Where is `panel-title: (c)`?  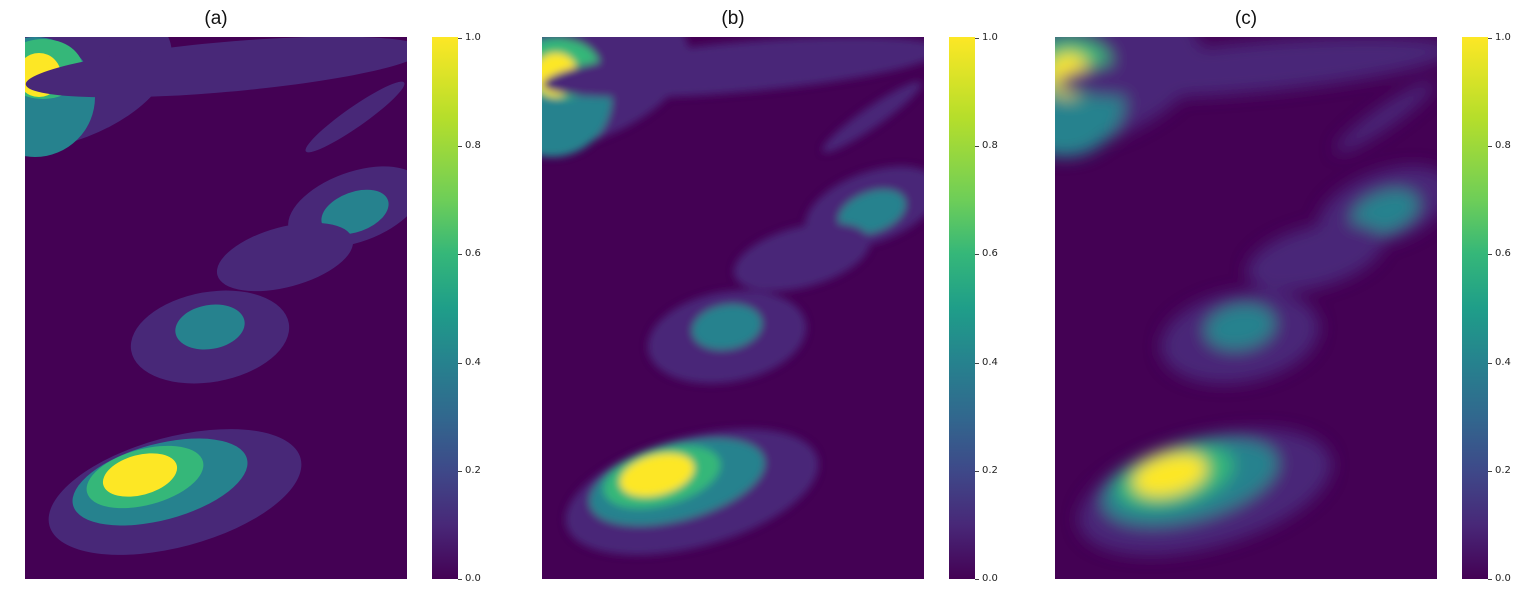 panel-title: (c) is located at coordinates (1246, 18).